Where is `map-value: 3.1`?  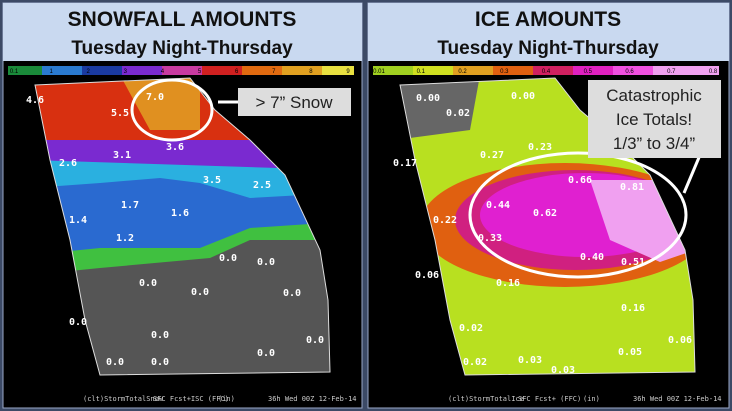
map-value: 3.1 is located at coordinates (122, 155).